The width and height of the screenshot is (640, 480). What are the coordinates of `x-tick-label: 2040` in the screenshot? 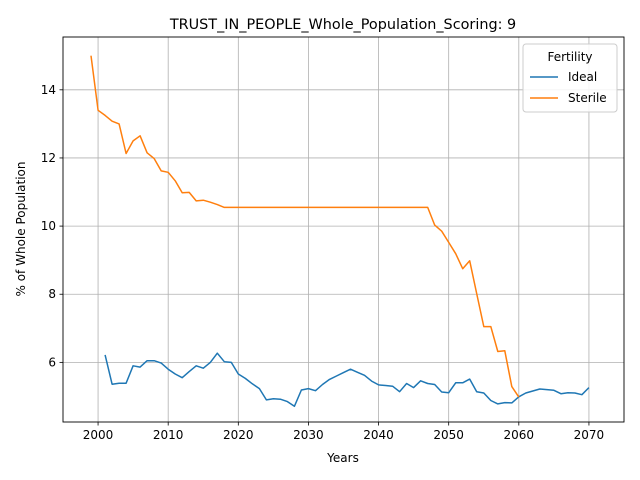 It's located at (378, 435).